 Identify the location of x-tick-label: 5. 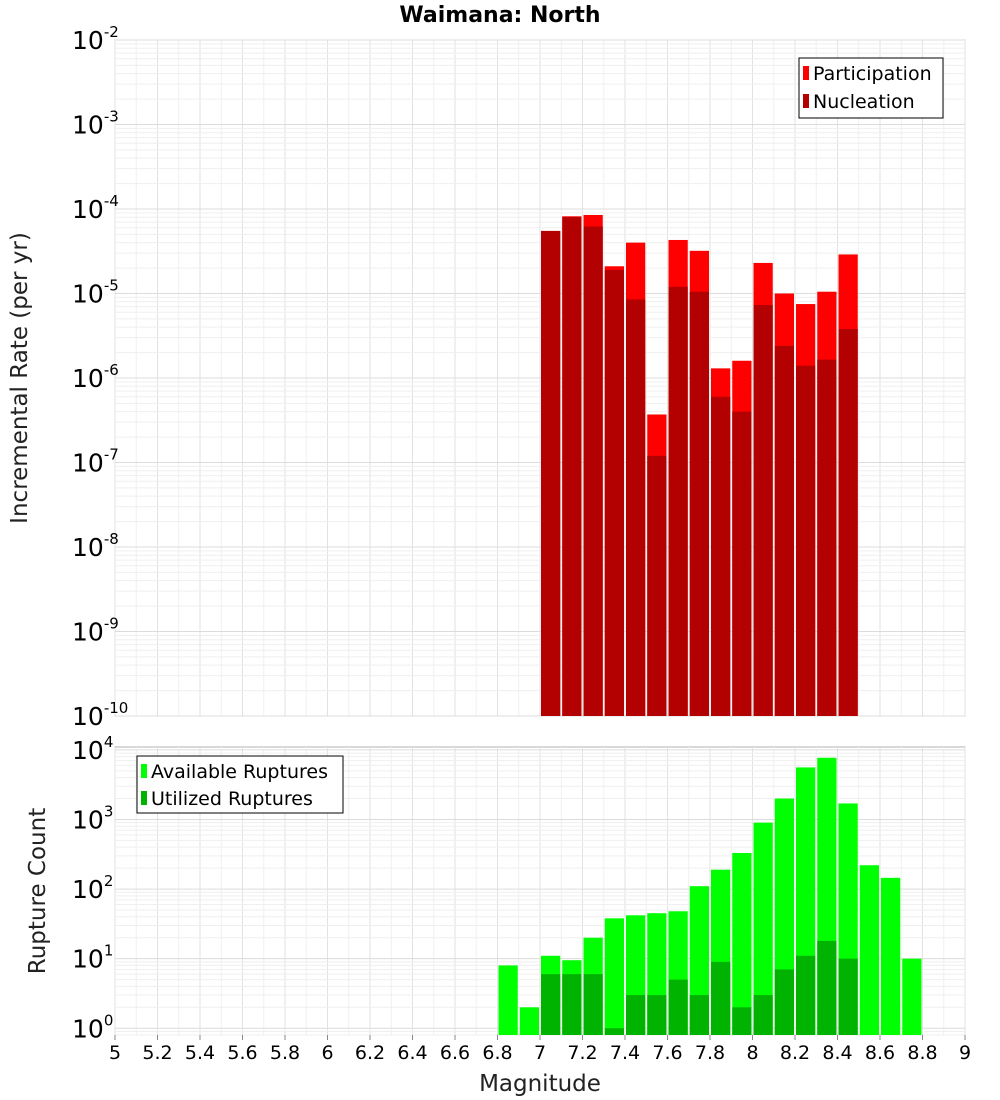
(115, 1053).